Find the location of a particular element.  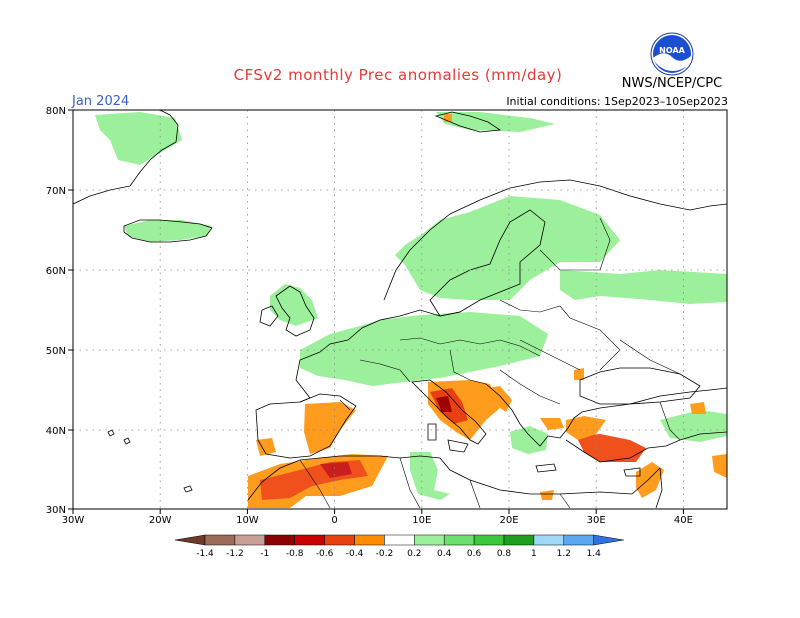

legend-label: 0.6 is located at coordinates (474, 554).